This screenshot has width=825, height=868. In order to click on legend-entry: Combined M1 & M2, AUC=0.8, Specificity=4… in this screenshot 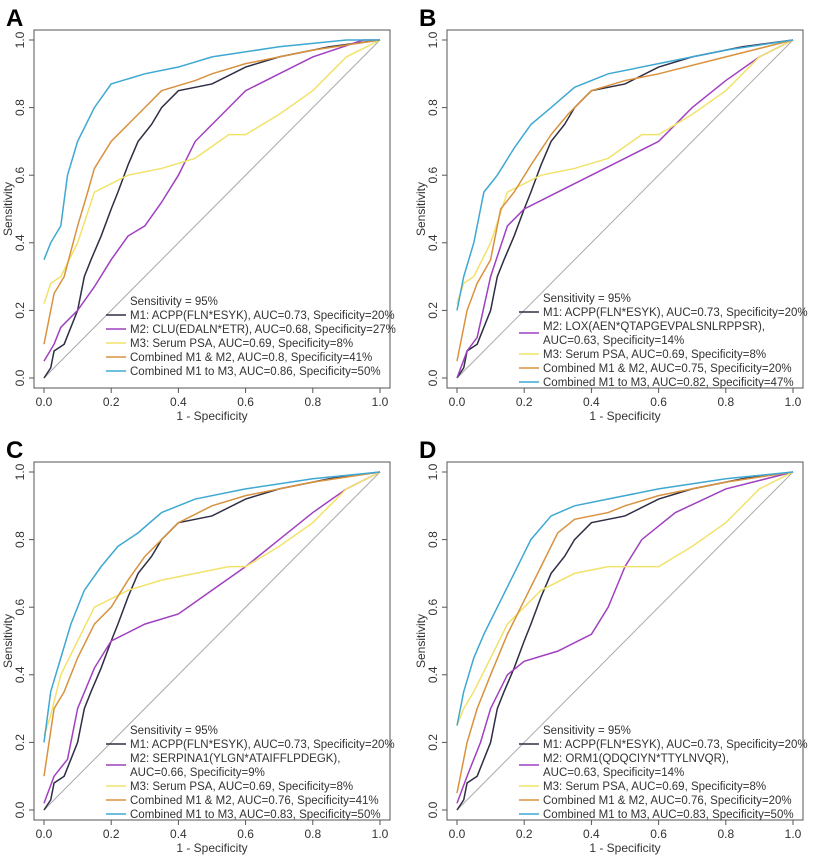, I will do `click(251, 358)`.